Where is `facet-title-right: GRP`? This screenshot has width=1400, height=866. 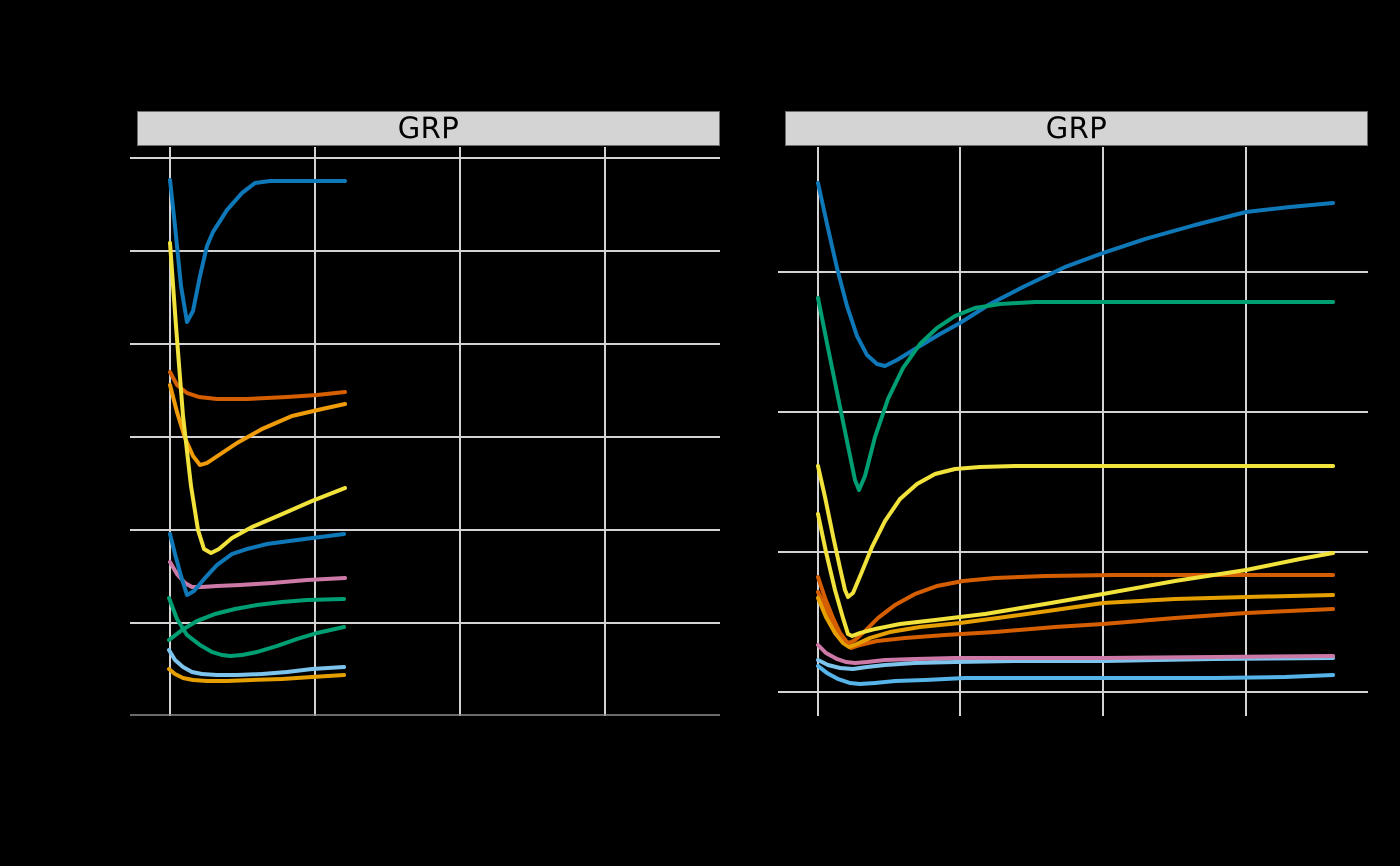 facet-title-right: GRP is located at coordinates (1076, 128).